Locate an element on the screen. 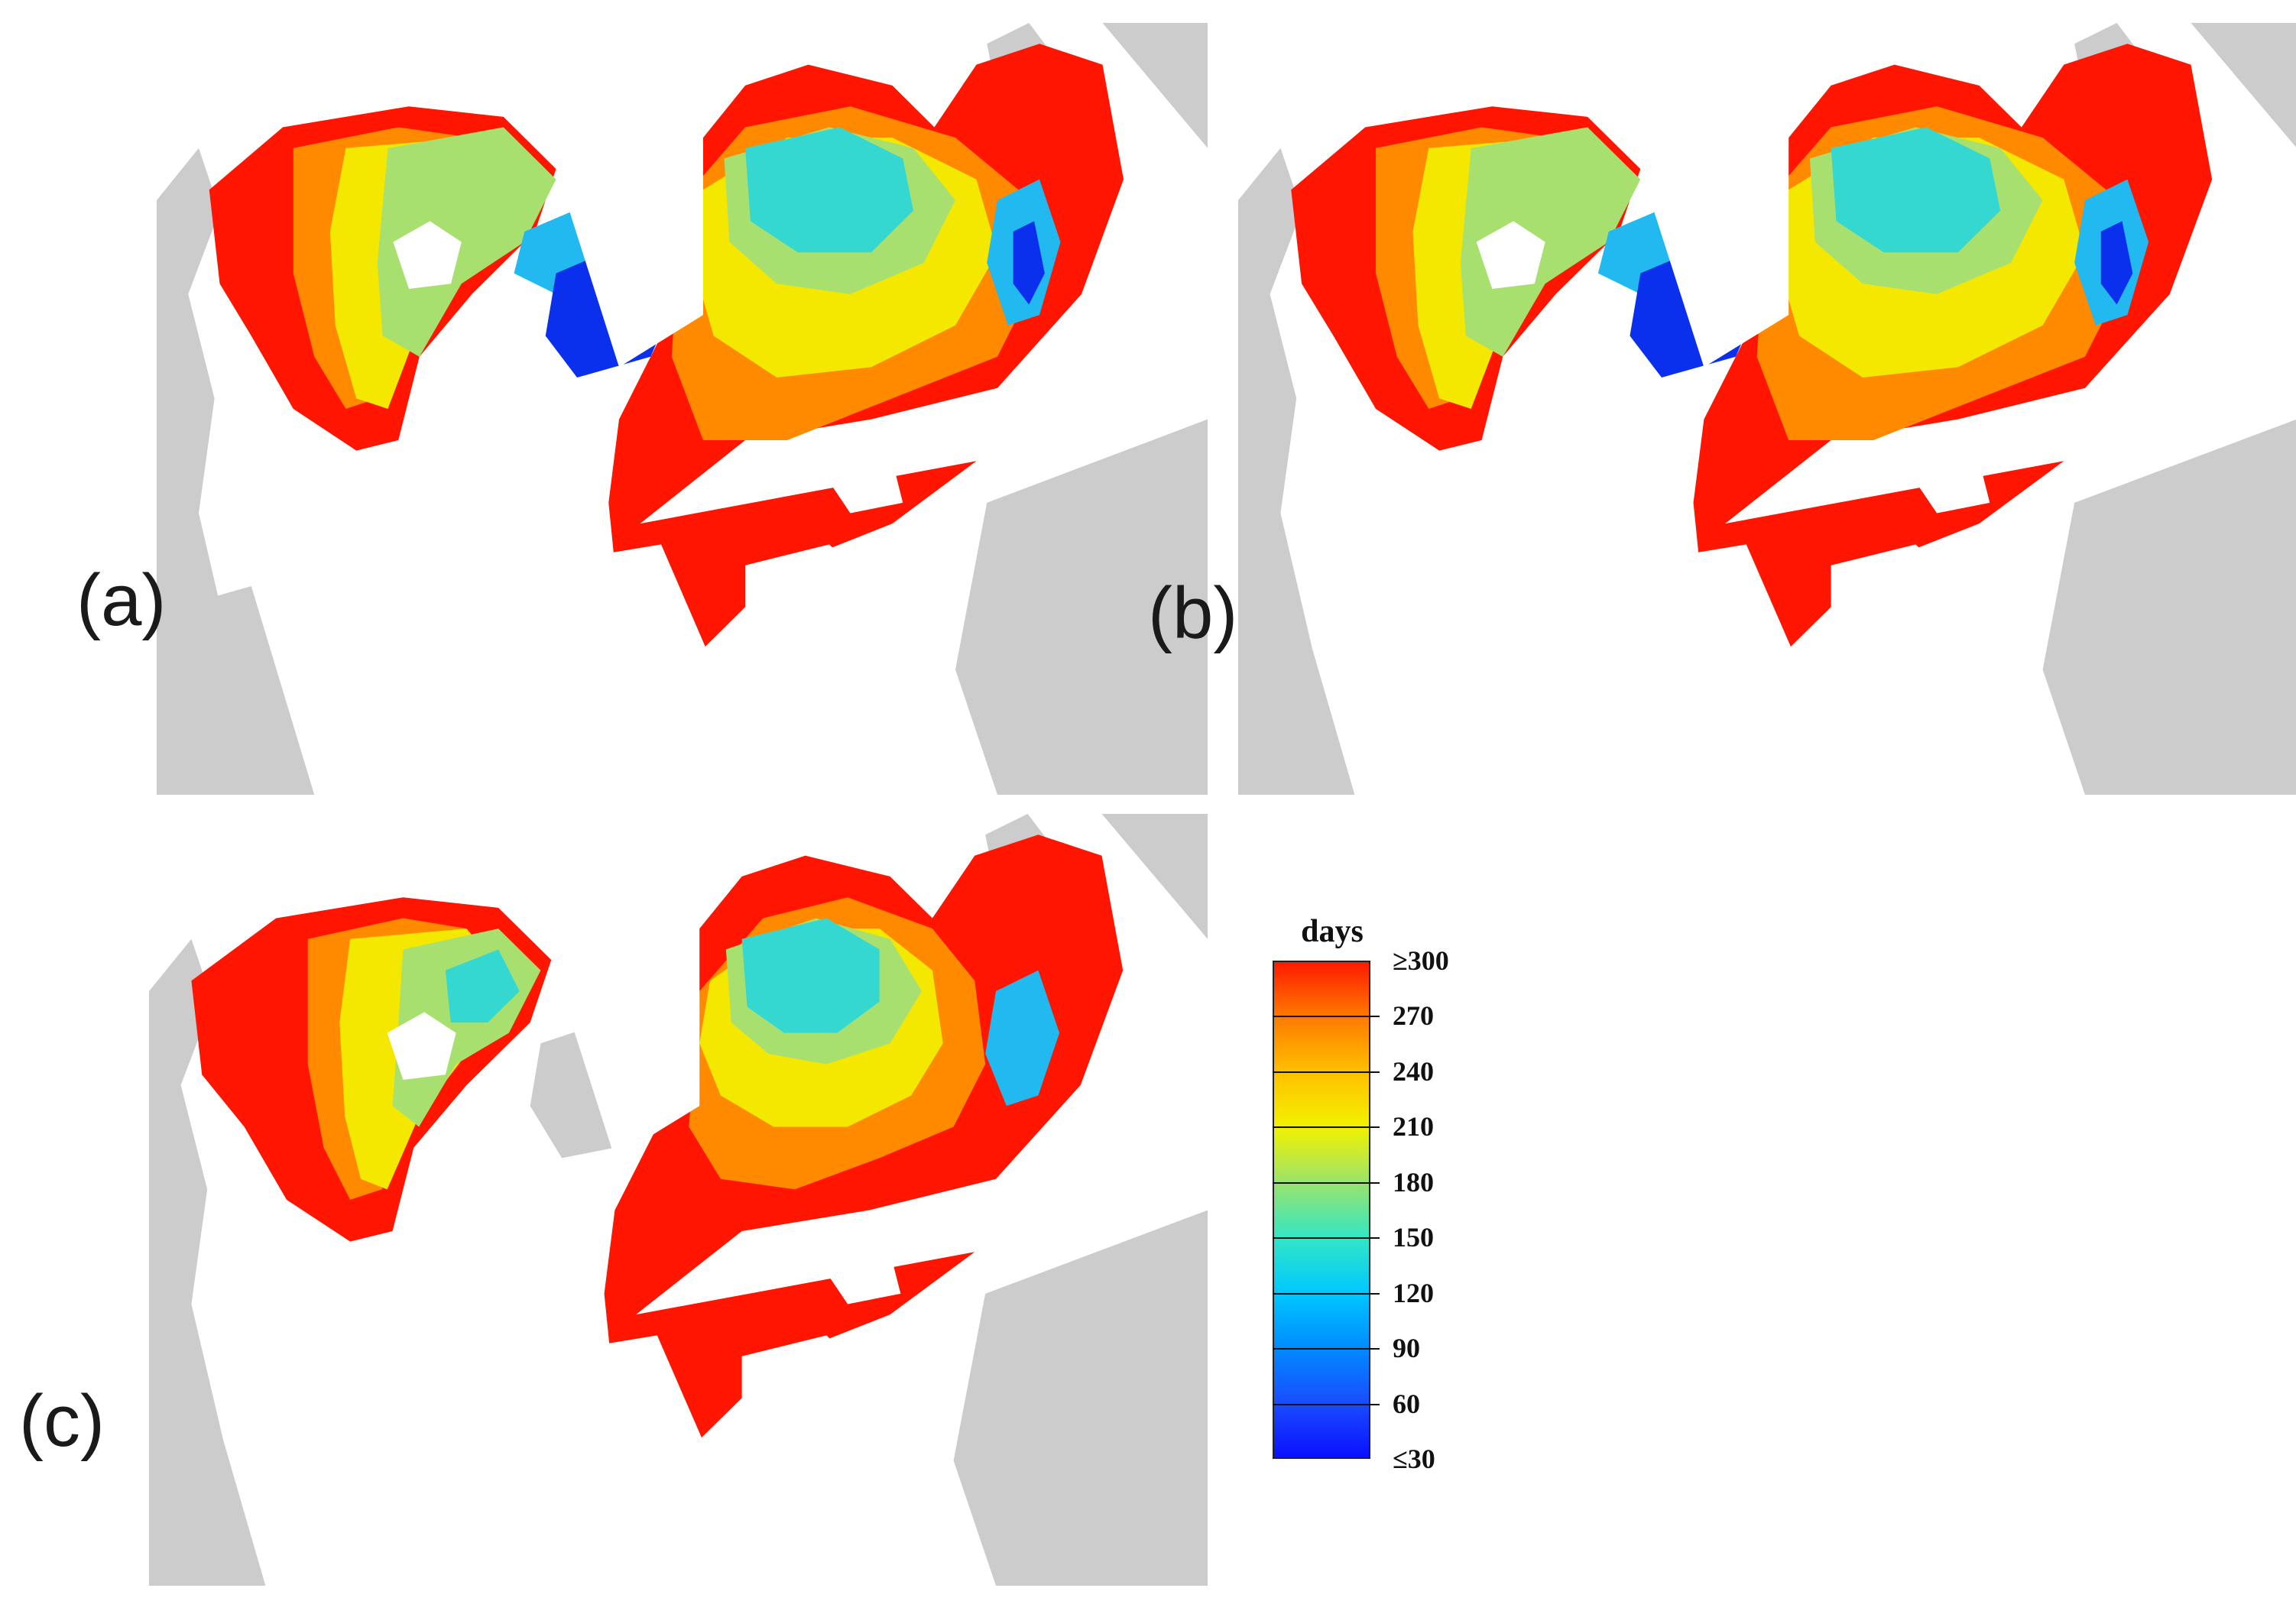 Image resolution: width=2296 pixels, height=1614 pixels. legend-tick-label: 210 is located at coordinates (1413, 1126).